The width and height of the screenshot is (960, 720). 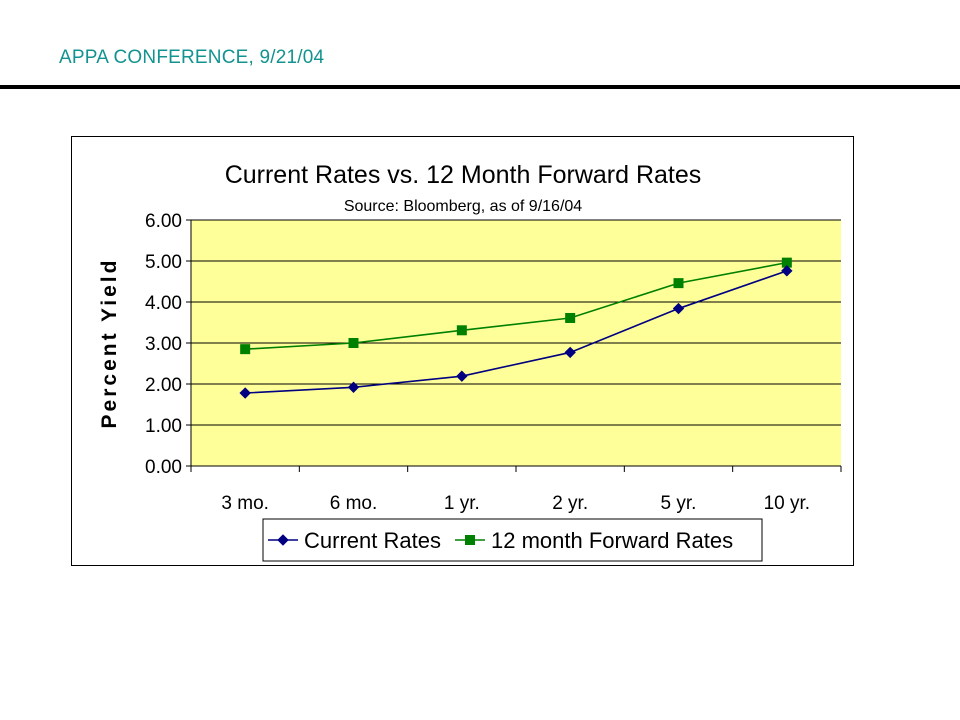 I want to click on y-tick-label: 6.00, so click(x=163, y=221).